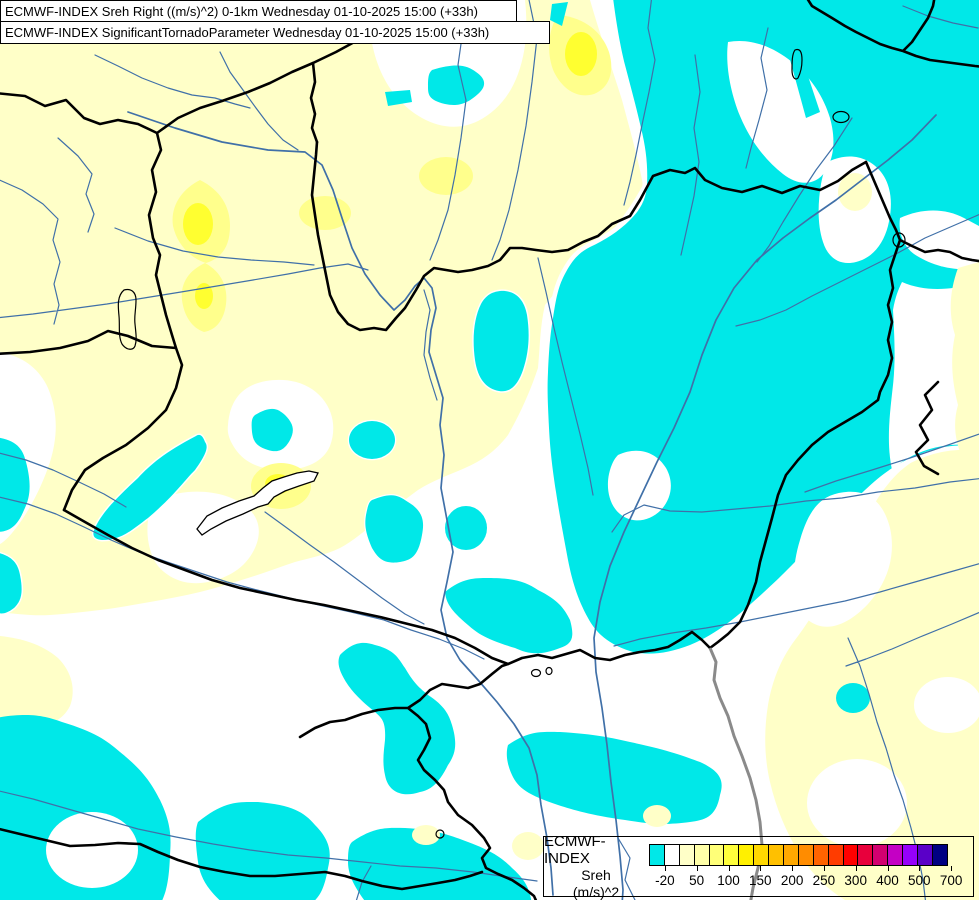 The image size is (979, 901). I want to click on border-hungary-slovakia, so click(589, 236).